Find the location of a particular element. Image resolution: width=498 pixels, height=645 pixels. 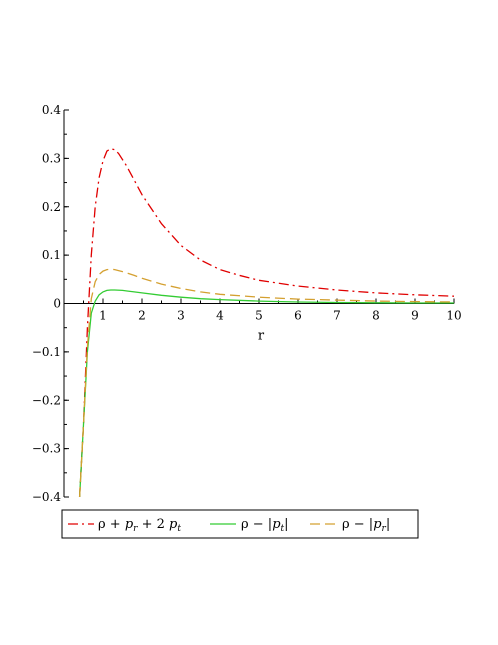

x-tick-label: 9 is located at coordinates (415, 316).